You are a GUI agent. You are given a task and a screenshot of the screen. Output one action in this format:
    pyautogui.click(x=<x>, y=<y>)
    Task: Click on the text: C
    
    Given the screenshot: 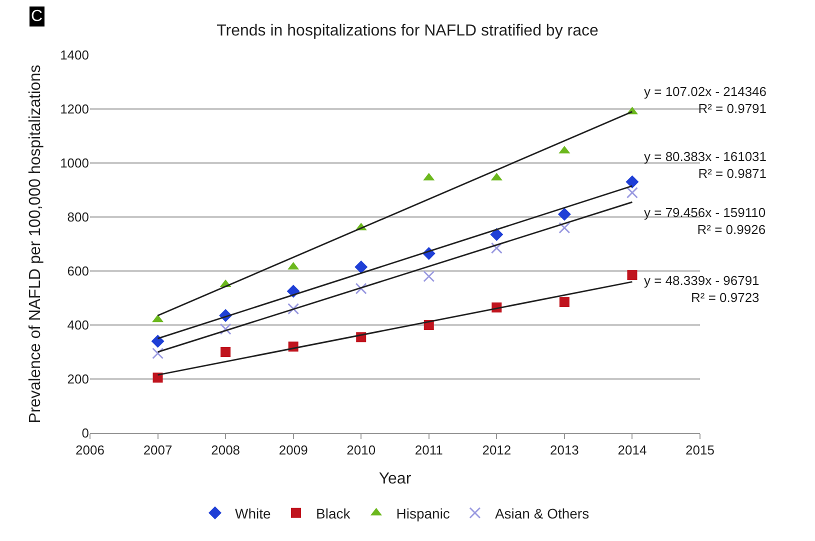 What is the action you would take?
    pyautogui.click(x=37, y=16)
    